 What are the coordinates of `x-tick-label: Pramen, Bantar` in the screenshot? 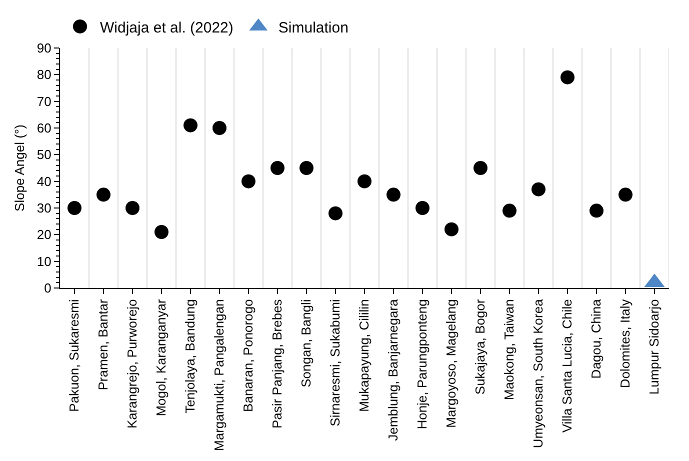 It's located at (103, 344).